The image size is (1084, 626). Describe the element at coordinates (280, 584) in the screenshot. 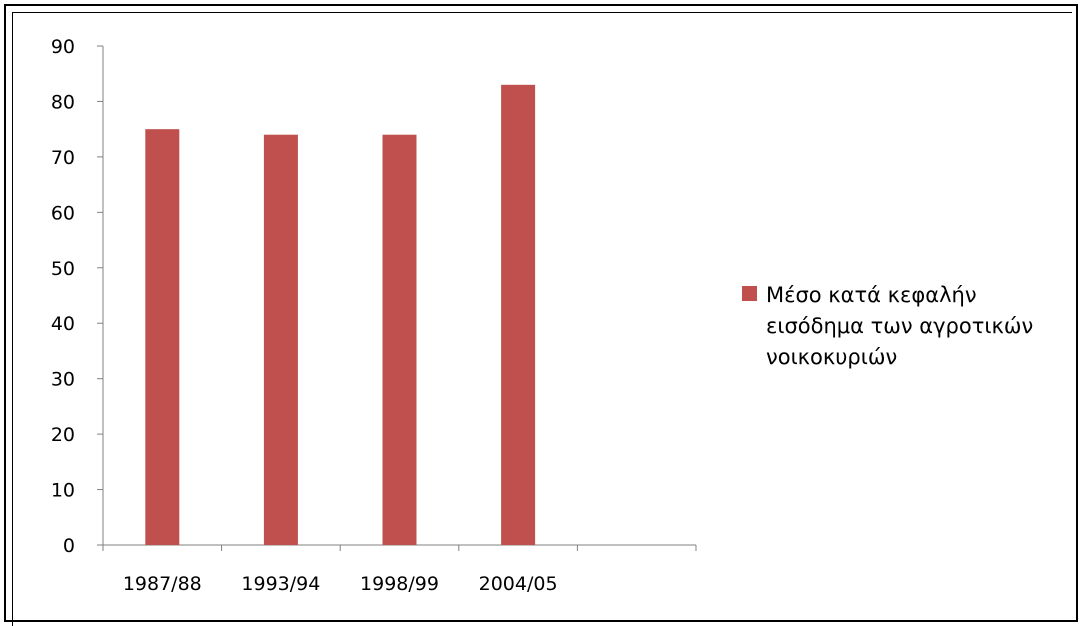

I see `x-category-label: 1993/94` at that location.